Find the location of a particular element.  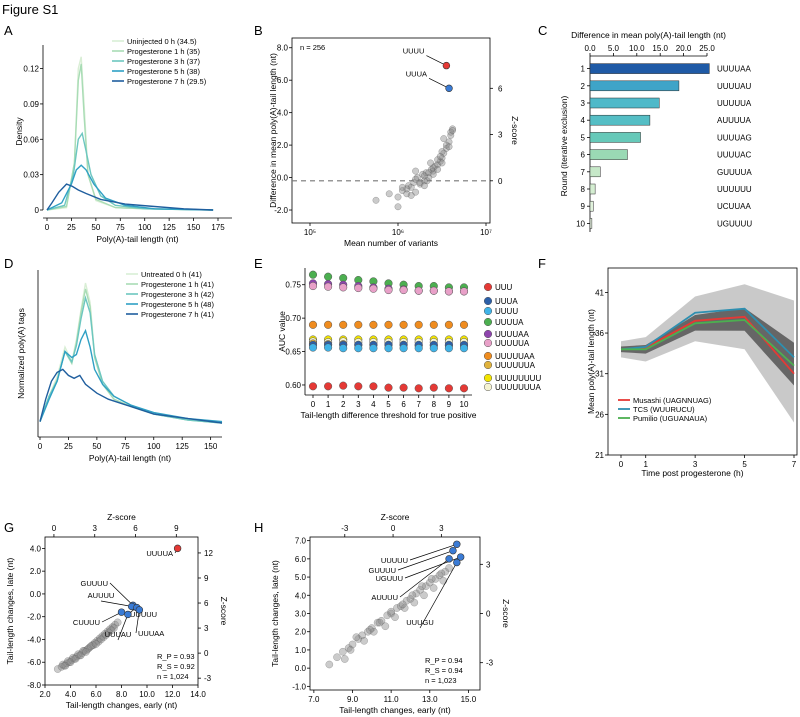

x2-tick-label: -3 is located at coordinates (345, 528).